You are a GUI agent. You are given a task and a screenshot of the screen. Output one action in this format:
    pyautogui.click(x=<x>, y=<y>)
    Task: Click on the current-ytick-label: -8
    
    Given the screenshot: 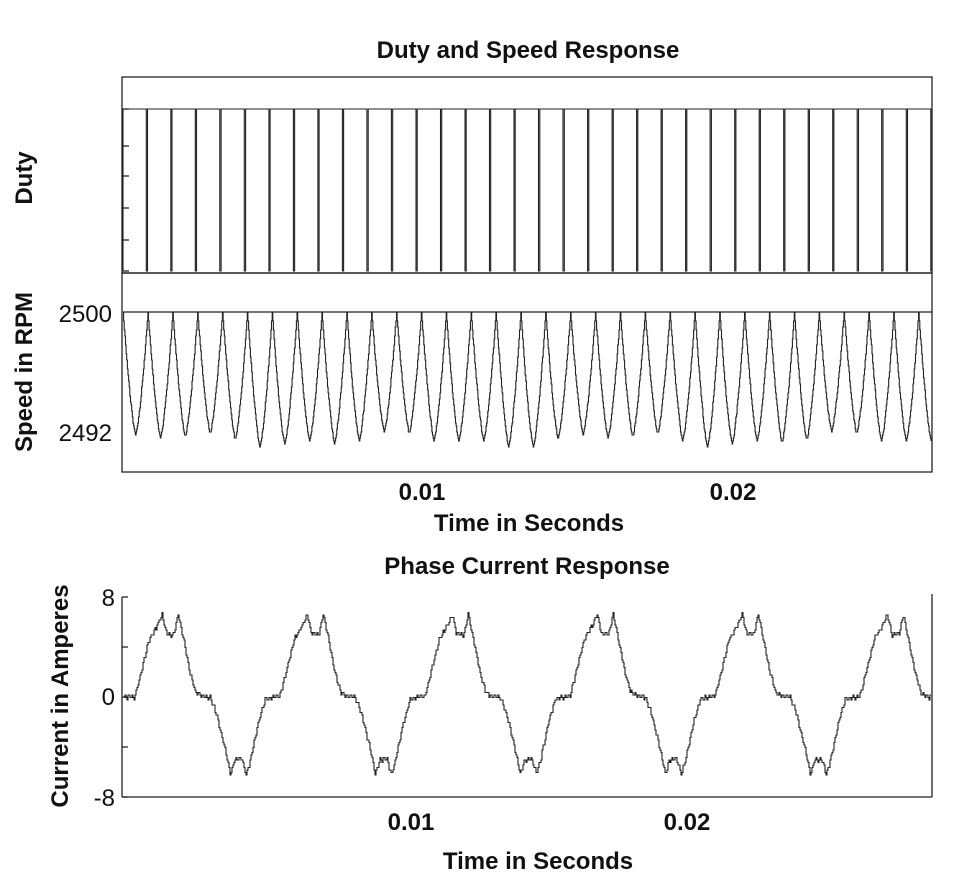 What is the action you would take?
    pyautogui.click(x=104, y=798)
    